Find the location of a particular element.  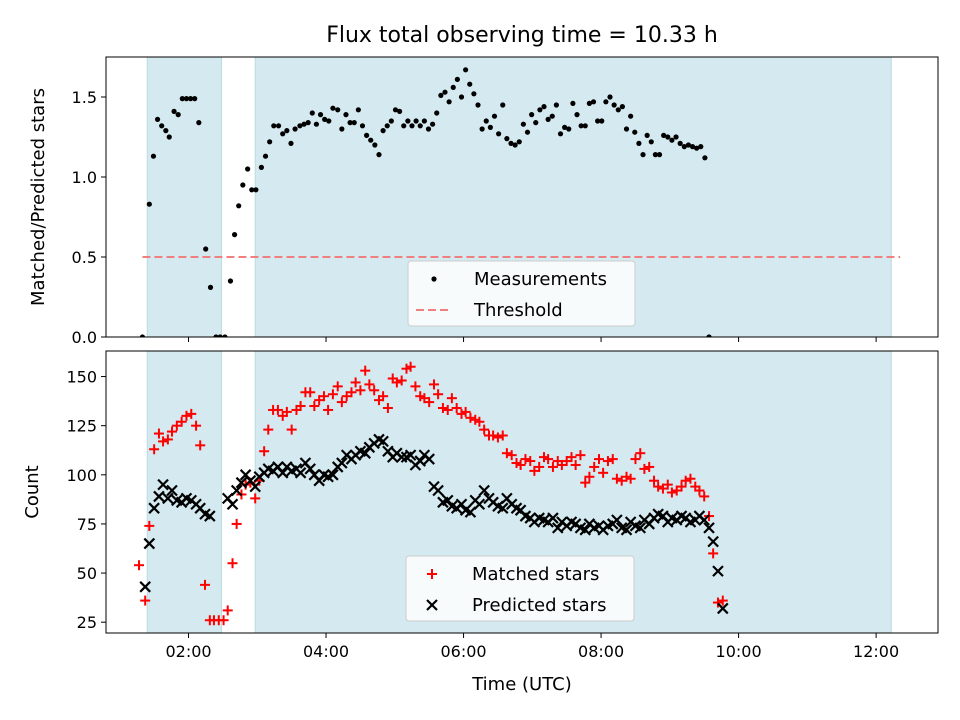

legend-bottom: Matched stars Predicted stars is located at coordinates (520, 588).